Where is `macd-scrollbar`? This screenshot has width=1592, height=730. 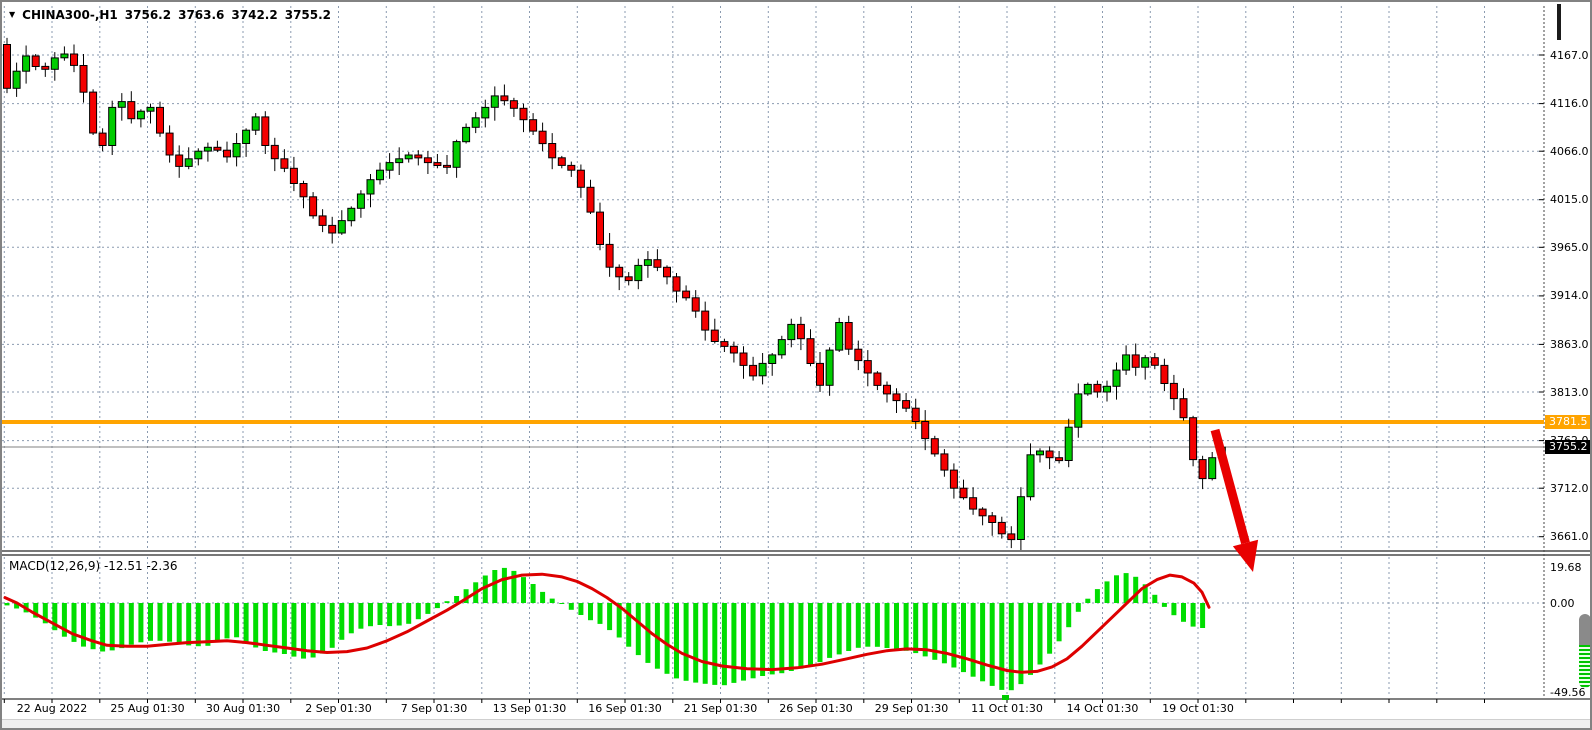
macd-scrollbar is located at coordinates (1584, 651).